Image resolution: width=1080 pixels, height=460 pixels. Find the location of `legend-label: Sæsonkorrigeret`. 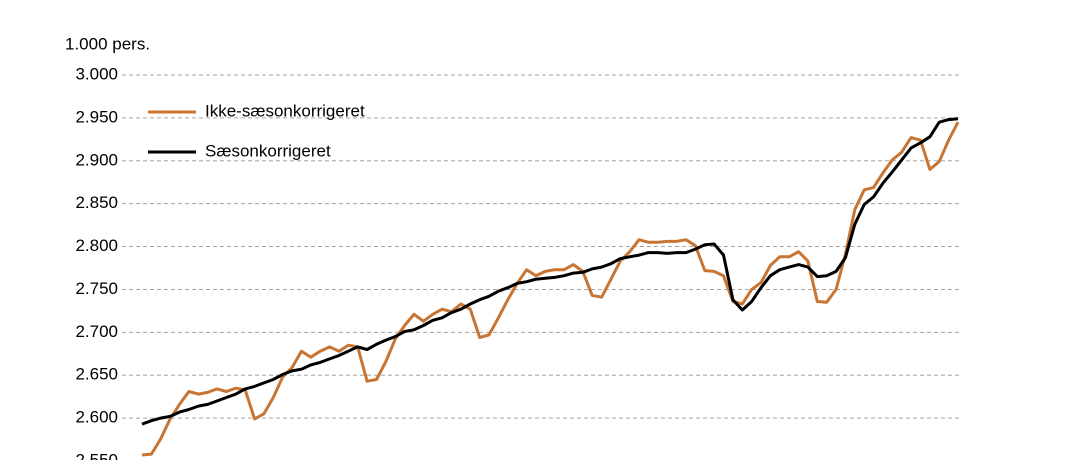

legend-label: Sæsonkorrigeret is located at coordinates (268, 150).